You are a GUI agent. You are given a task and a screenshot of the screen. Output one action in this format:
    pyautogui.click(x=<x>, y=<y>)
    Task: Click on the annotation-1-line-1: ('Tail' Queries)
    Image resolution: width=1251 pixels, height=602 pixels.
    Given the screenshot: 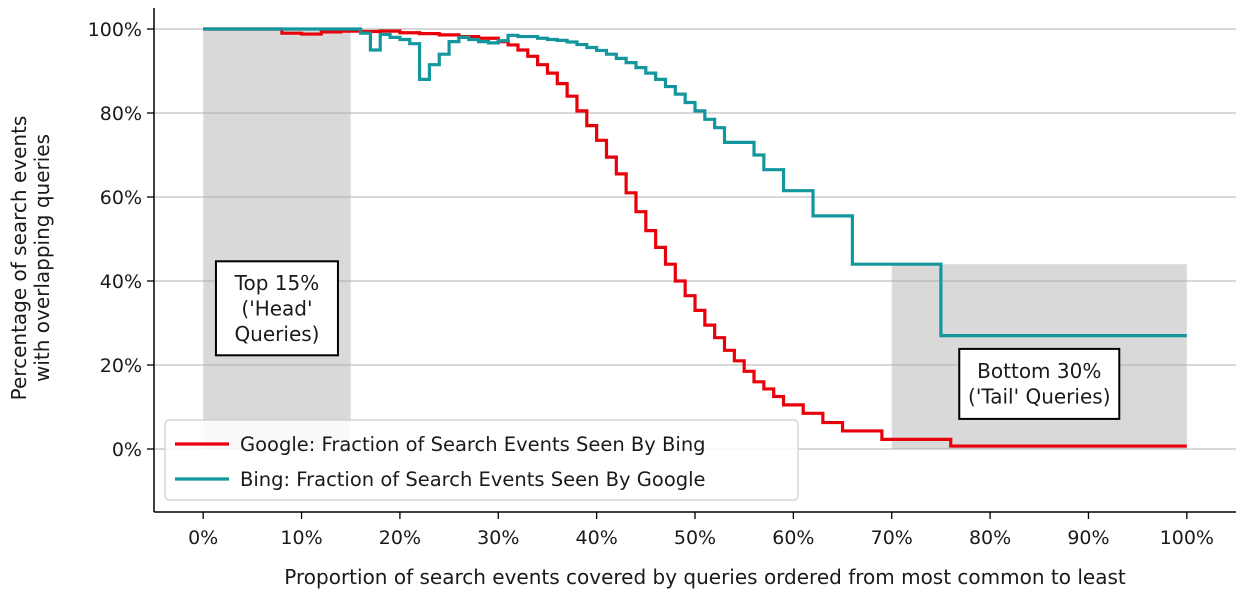 What is the action you would take?
    pyautogui.click(x=1039, y=397)
    